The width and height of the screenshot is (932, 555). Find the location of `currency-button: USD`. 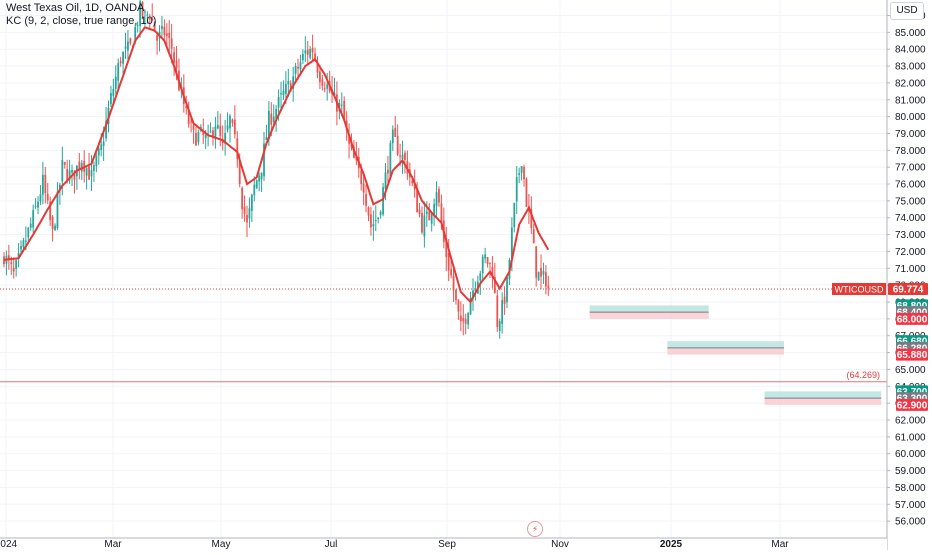

currency-button: USD is located at coordinates (907, 11).